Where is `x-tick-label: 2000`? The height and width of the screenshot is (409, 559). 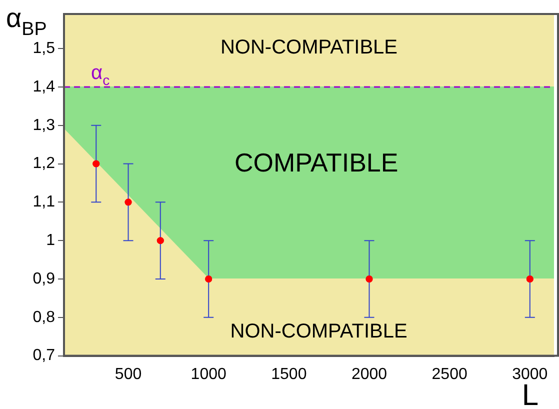 x-tick-label: 2000 is located at coordinates (369, 374).